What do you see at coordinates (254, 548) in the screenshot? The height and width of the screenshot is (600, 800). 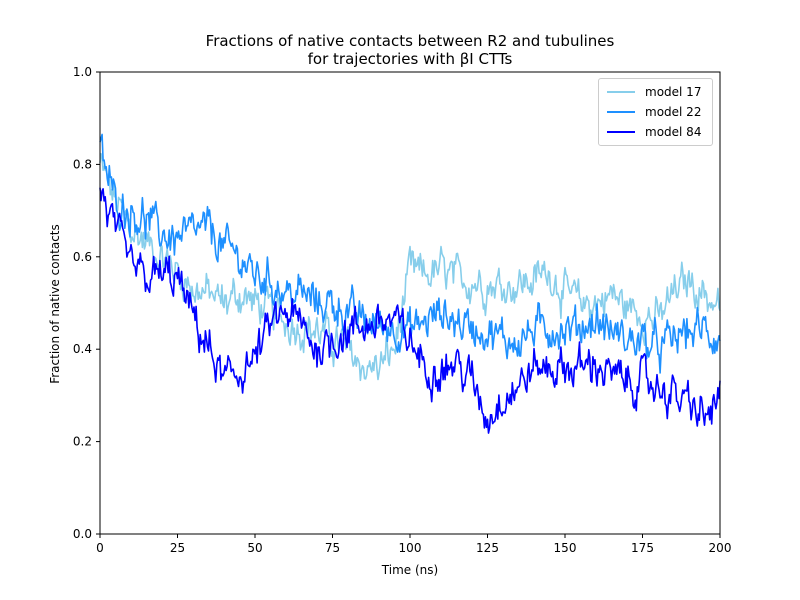 I see `x-tick-label-50: 50` at bounding box center [254, 548].